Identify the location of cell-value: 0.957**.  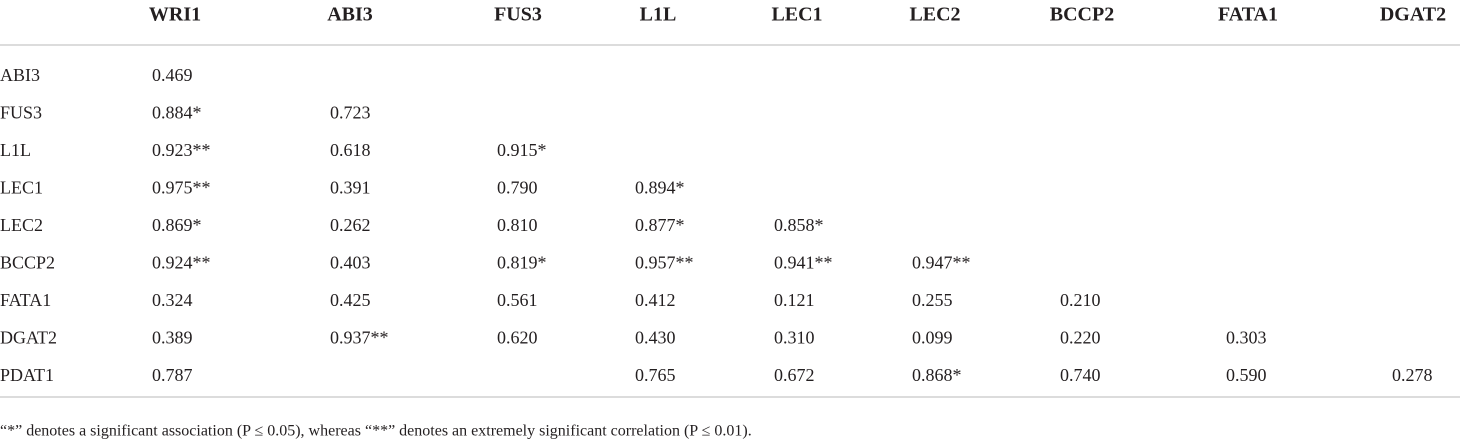
(664, 263).